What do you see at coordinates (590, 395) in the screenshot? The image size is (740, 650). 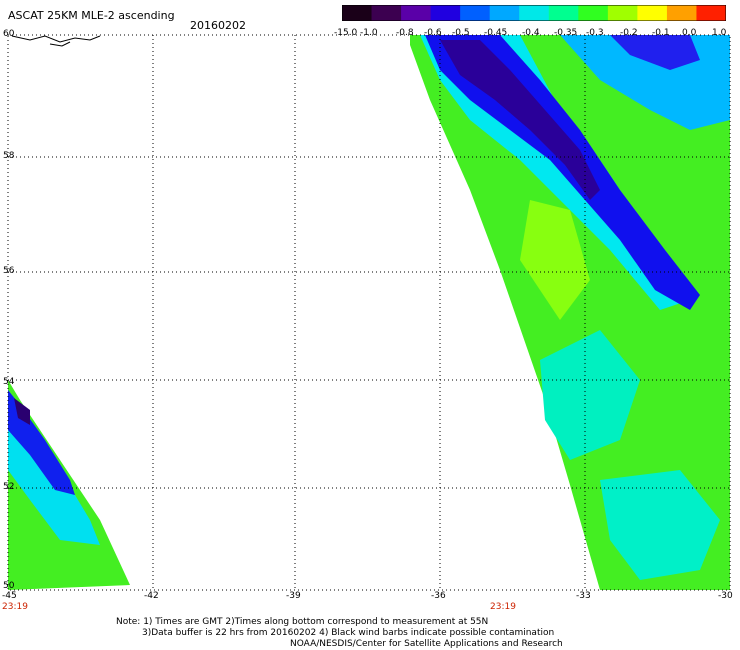 I see `swath-east-mid-cyan` at bounding box center [590, 395].